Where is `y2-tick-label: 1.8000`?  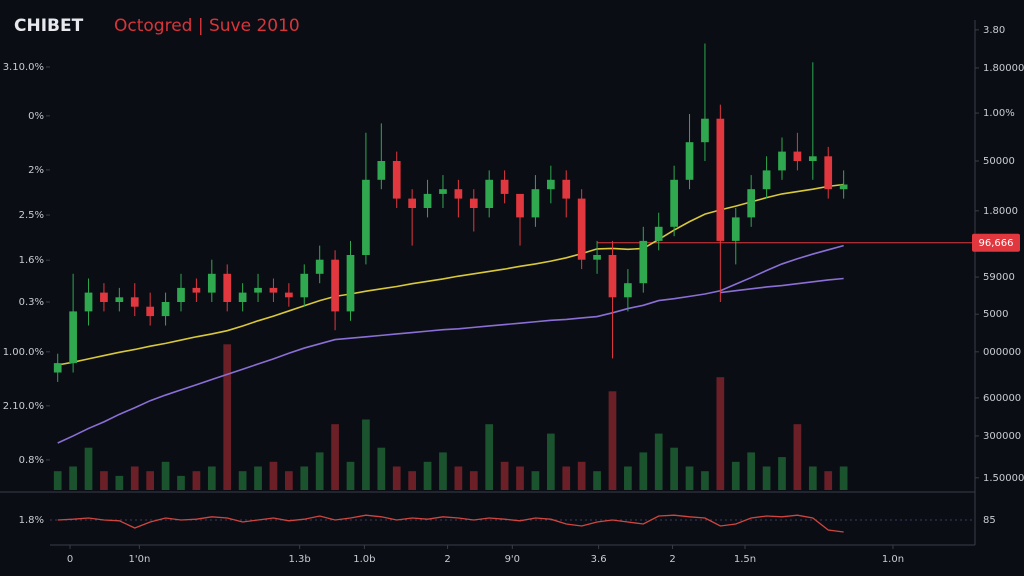
y2-tick-label: 1.8000 is located at coordinates (1000, 211).